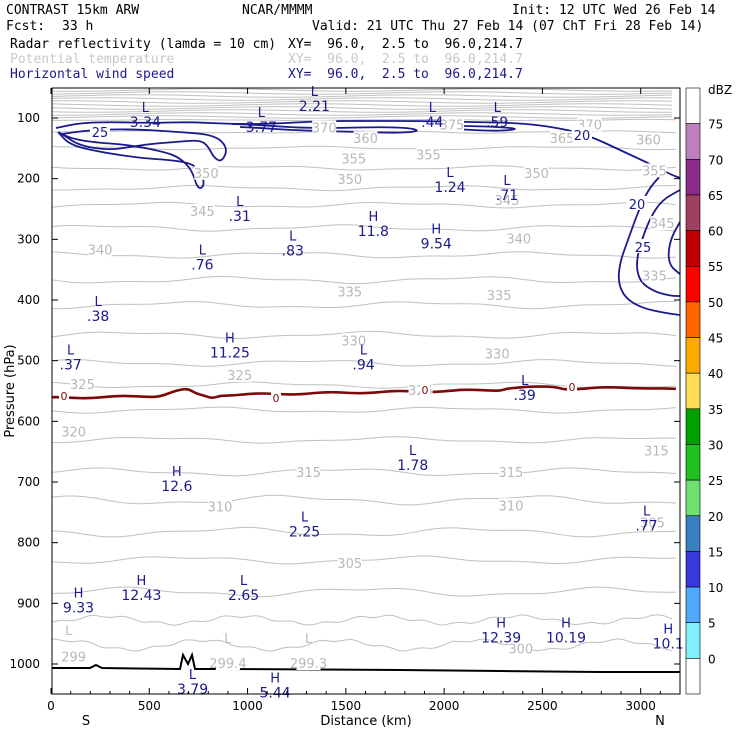  I want to click on colorbar-level: 0, so click(712, 659).